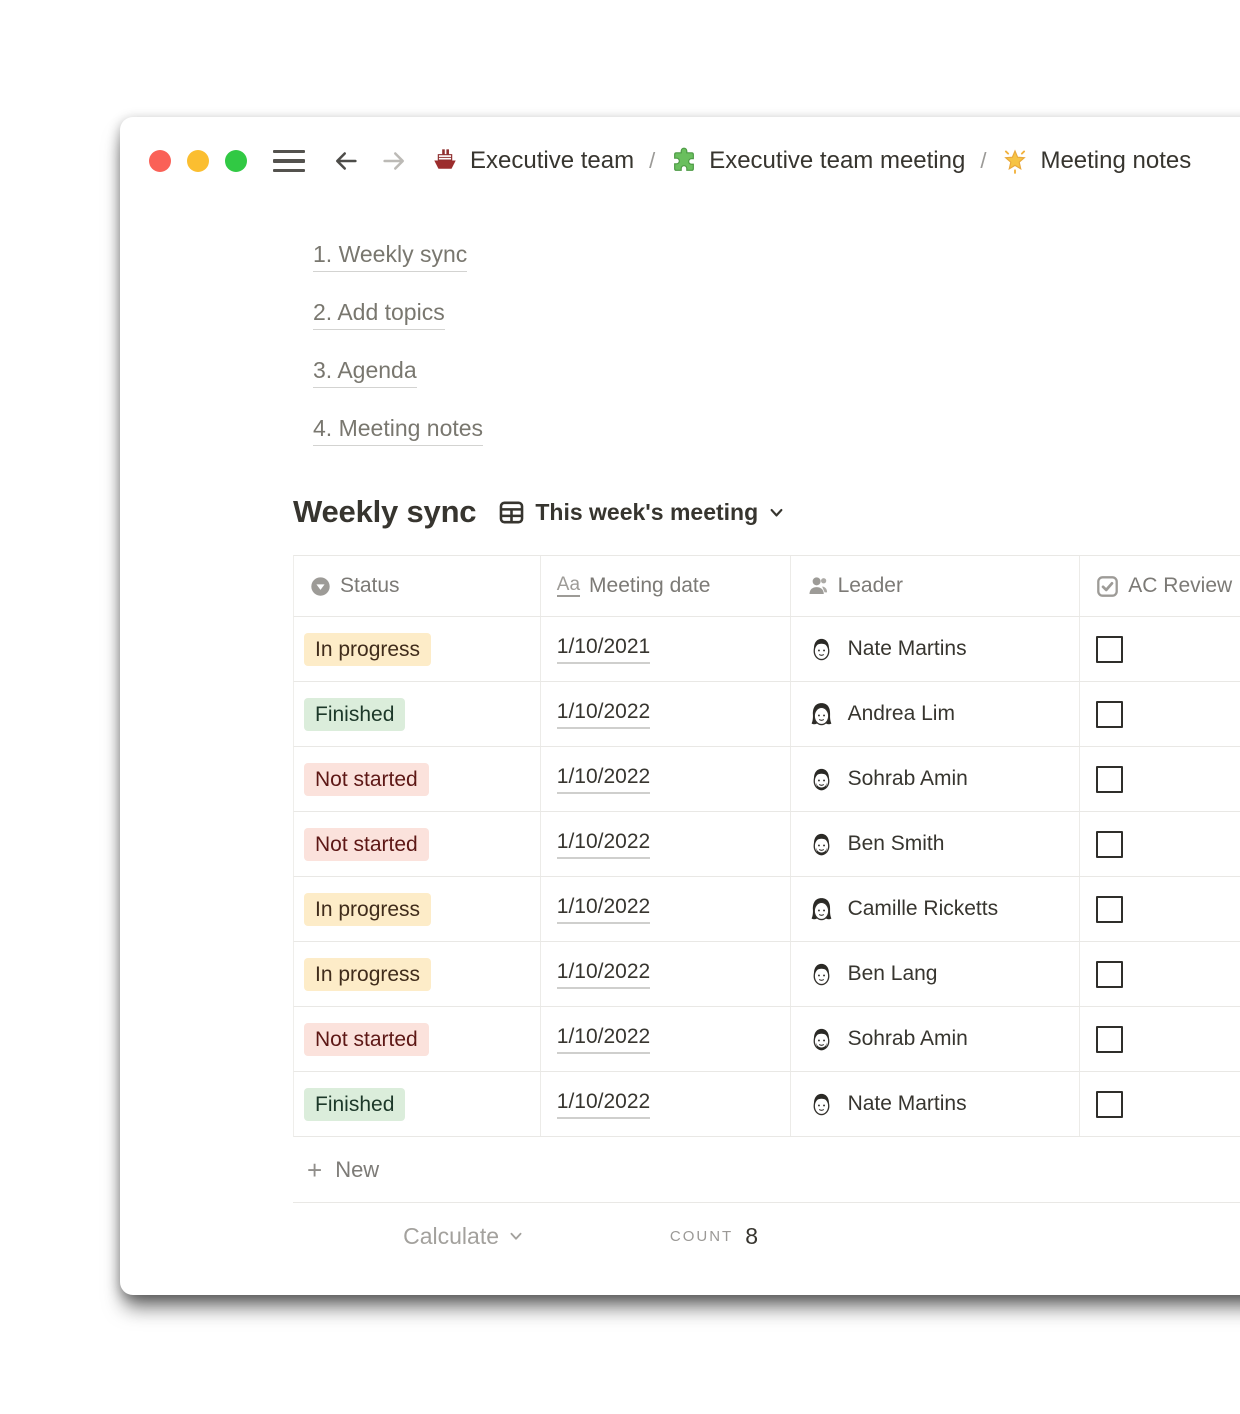  What do you see at coordinates (776, 430) in the screenshot?
I see `toc-item-meeting-notes: 4. Meeting notes` at bounding box center [776, 430].